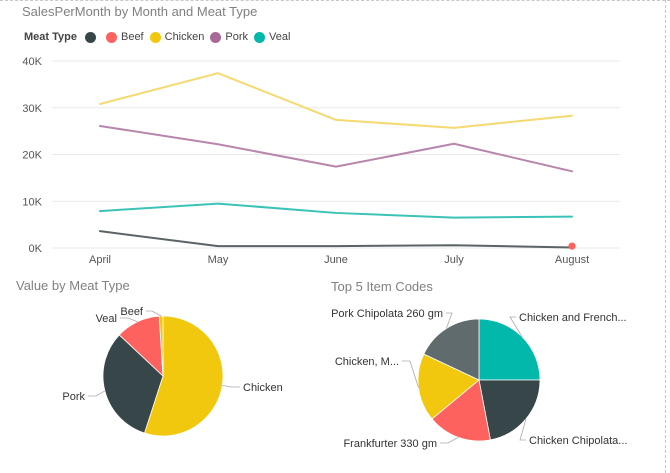 This screenshot has width=670, height=473. What do you see at coordinates (32, 109) in the screenshot?
I see `y-tick-label: 30K` at bounding box center [32, 109].